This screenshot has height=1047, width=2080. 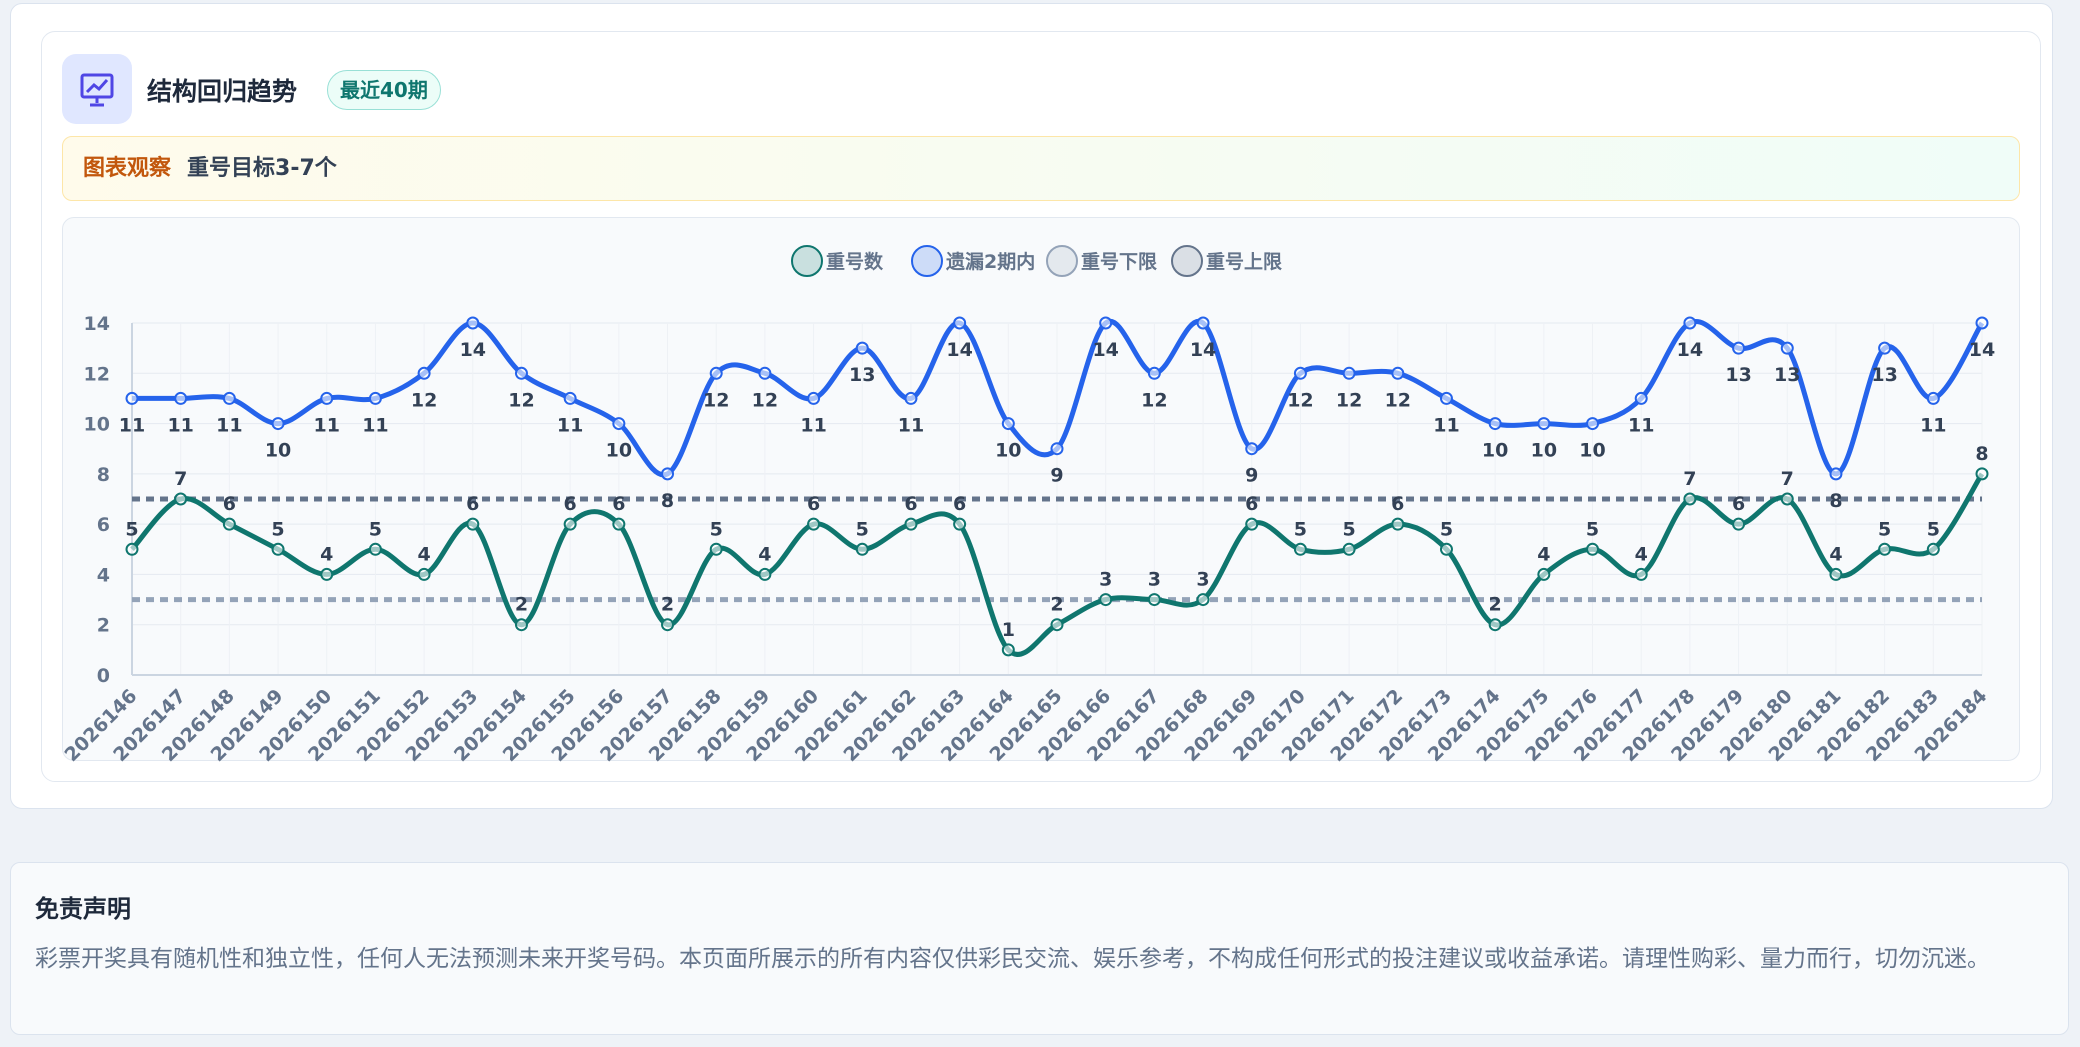 What do you see at coordinates (97, 90) in the screenshot?
I see `icon-svg` at bounding box center [97, 90].